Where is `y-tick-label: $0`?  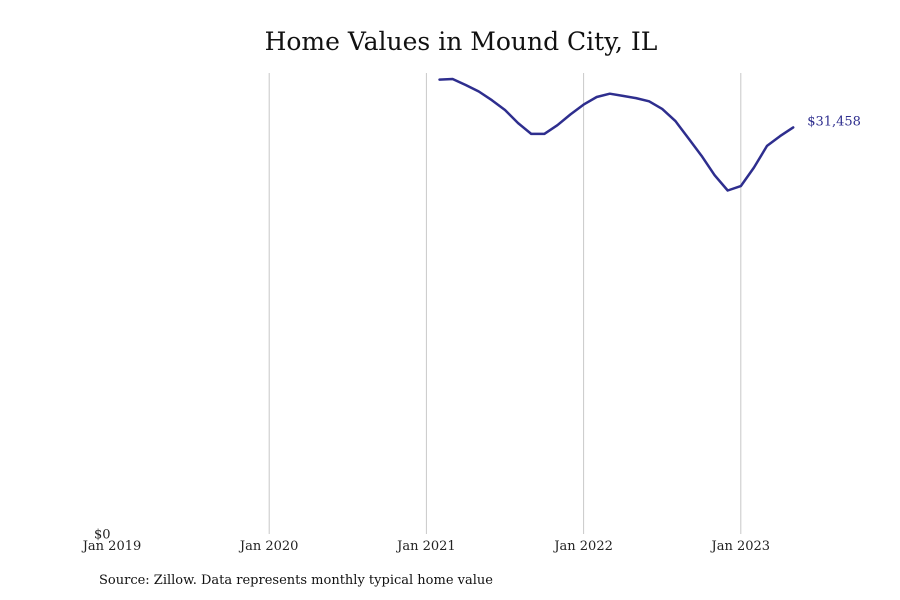
y-tick-label: $0 is located at coordinates (102, 535).